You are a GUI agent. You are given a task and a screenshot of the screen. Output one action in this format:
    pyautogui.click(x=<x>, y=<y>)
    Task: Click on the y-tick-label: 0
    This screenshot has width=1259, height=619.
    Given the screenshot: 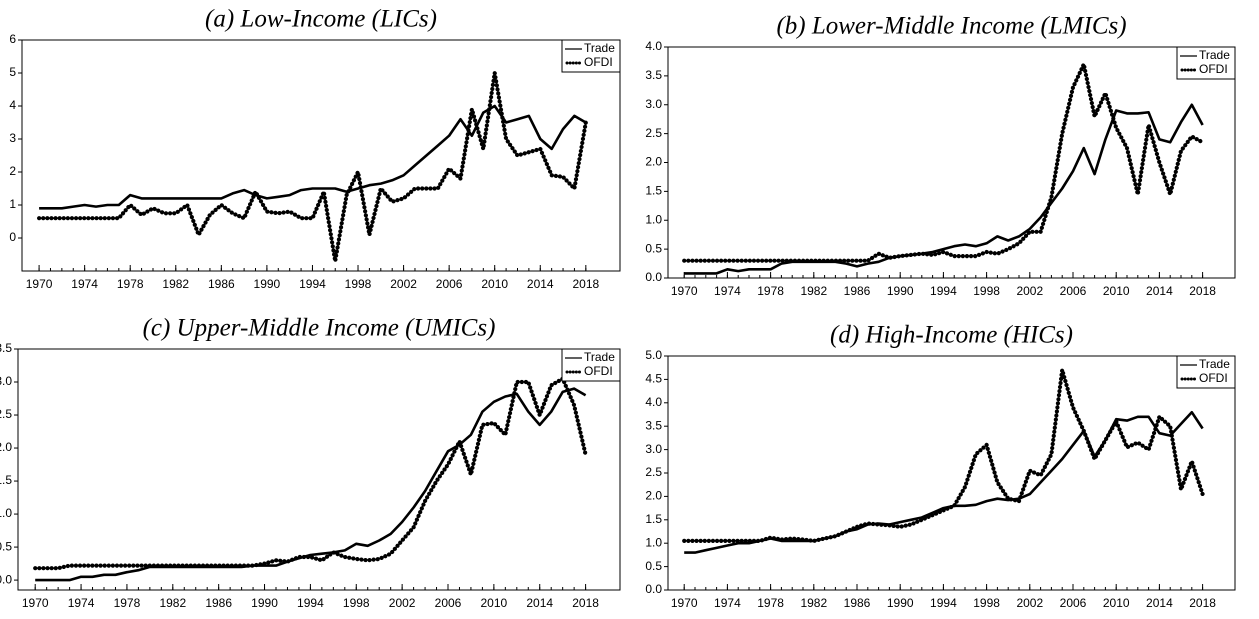 What is the action you would take?
    pyautogui.click(x=12, y=237)
    